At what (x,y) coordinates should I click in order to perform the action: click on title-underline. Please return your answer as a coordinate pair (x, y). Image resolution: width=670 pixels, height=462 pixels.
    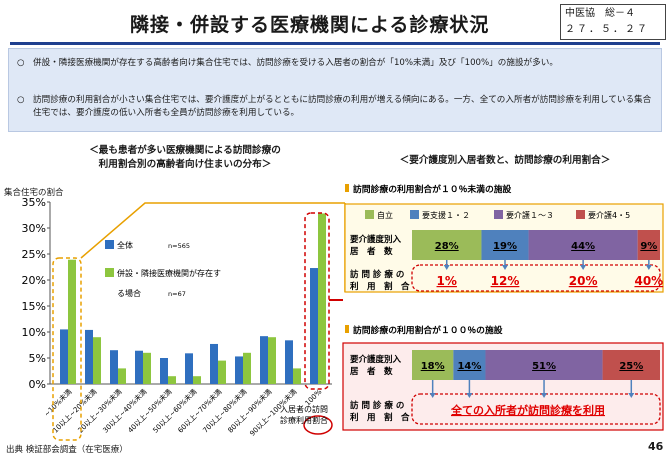
    Looking at the image, I should click on (335, 43).